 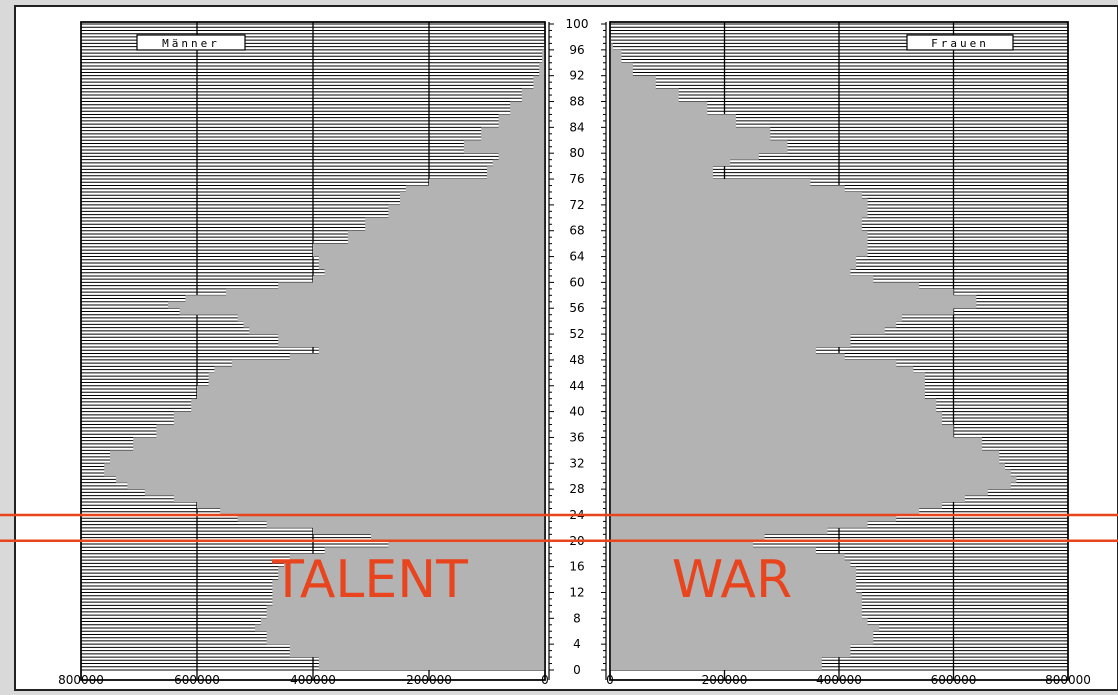 I want to click on x-tick-label-left: 400000, so click(x=313, y=680).